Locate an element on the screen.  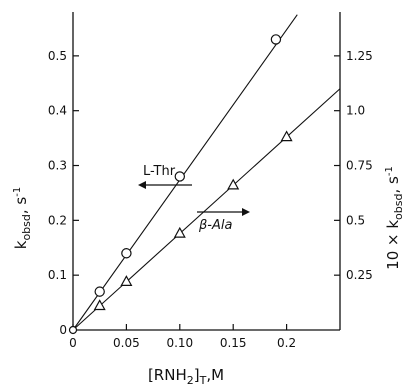
y-left-axis-ticks: 0 0.1 0.2 0.3 0.4 0.5 is located at coordinates (63, 193).